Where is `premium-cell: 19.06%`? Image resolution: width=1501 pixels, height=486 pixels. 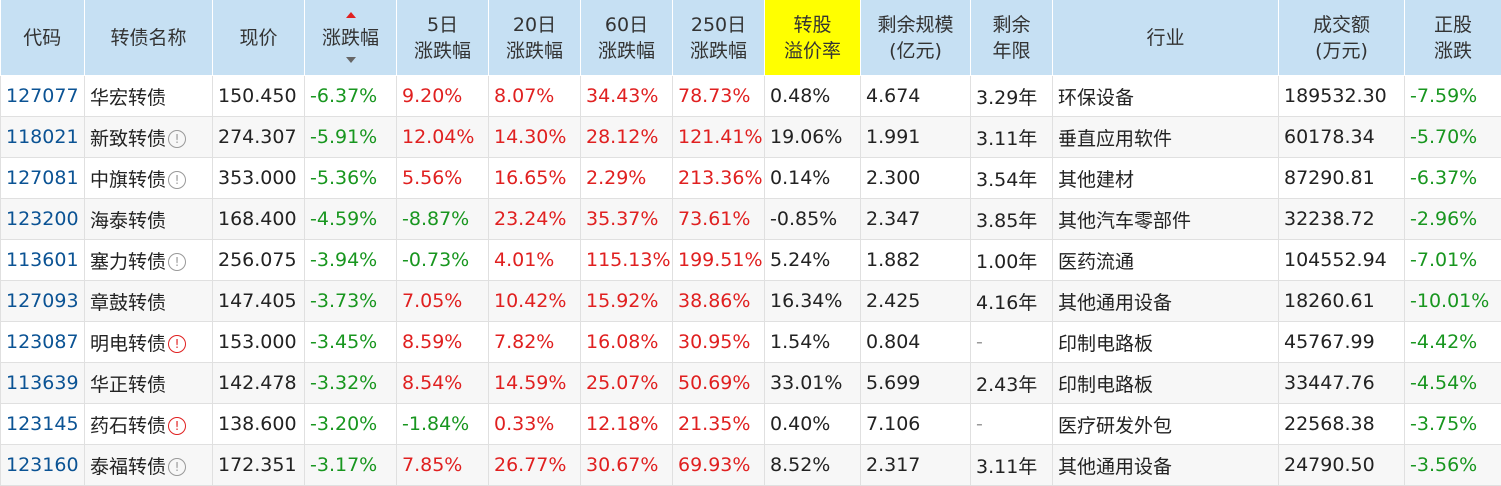
premium-cell: 19.06% is located at coordinates (813, 137).